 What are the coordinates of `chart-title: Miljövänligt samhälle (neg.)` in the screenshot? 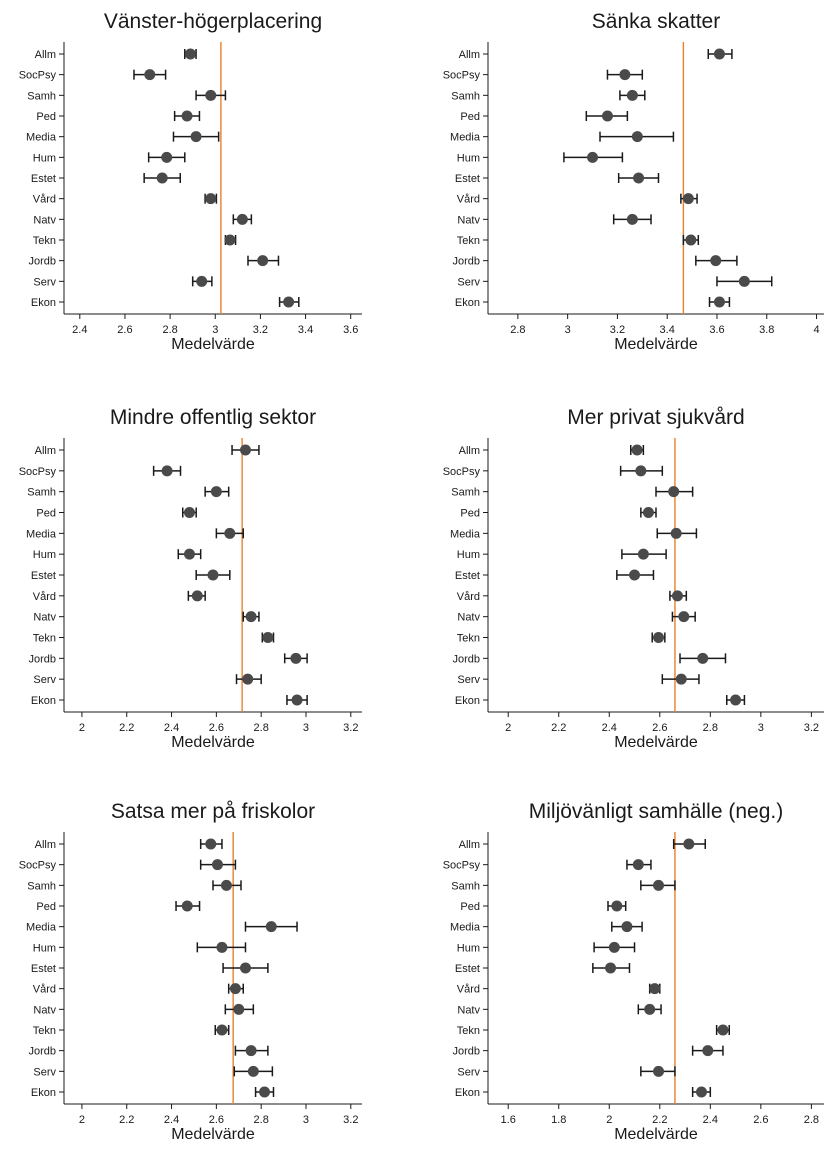 It's located at (656, 811).